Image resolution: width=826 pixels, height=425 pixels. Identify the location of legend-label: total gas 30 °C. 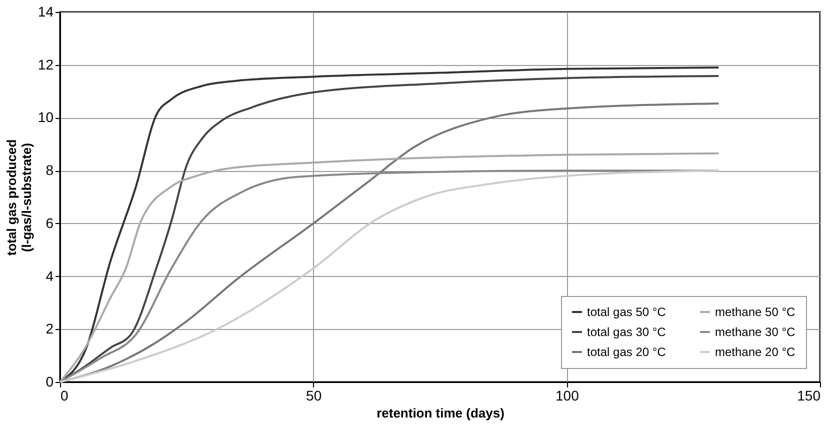
(626, 332).